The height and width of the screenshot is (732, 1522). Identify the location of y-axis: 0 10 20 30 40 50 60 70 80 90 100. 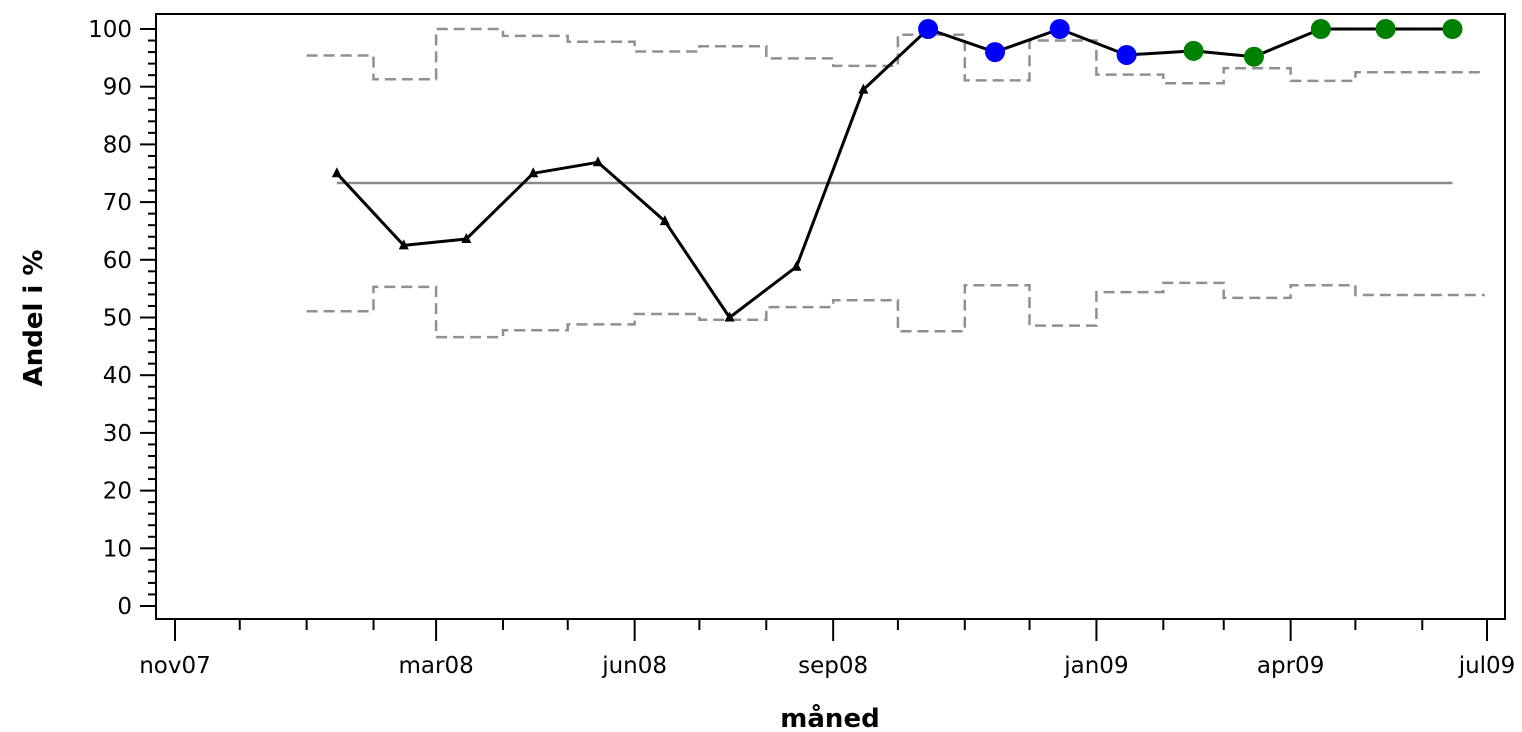
(122, 318).